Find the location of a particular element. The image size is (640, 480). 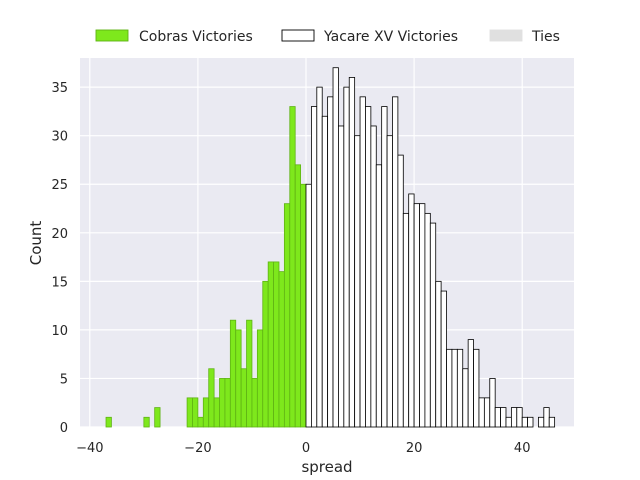

legend-label: Ties is located at coordinates (545, 37).